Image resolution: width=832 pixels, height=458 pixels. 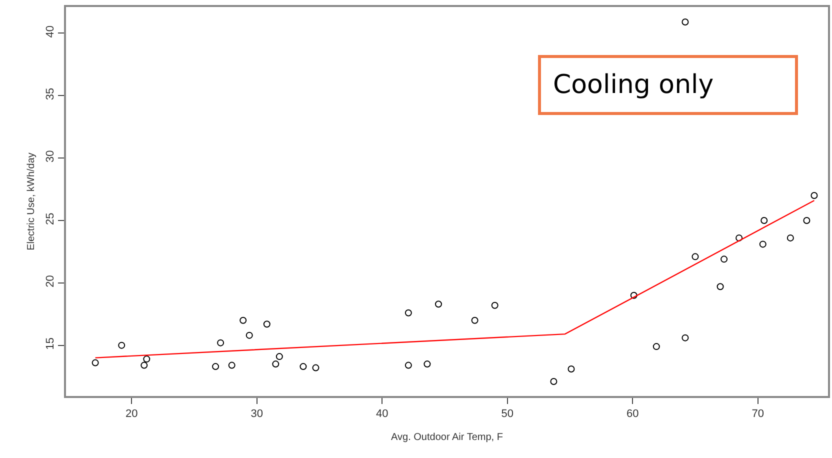 I want to click on y-tick-label: 25, so click(x=50, y=218).